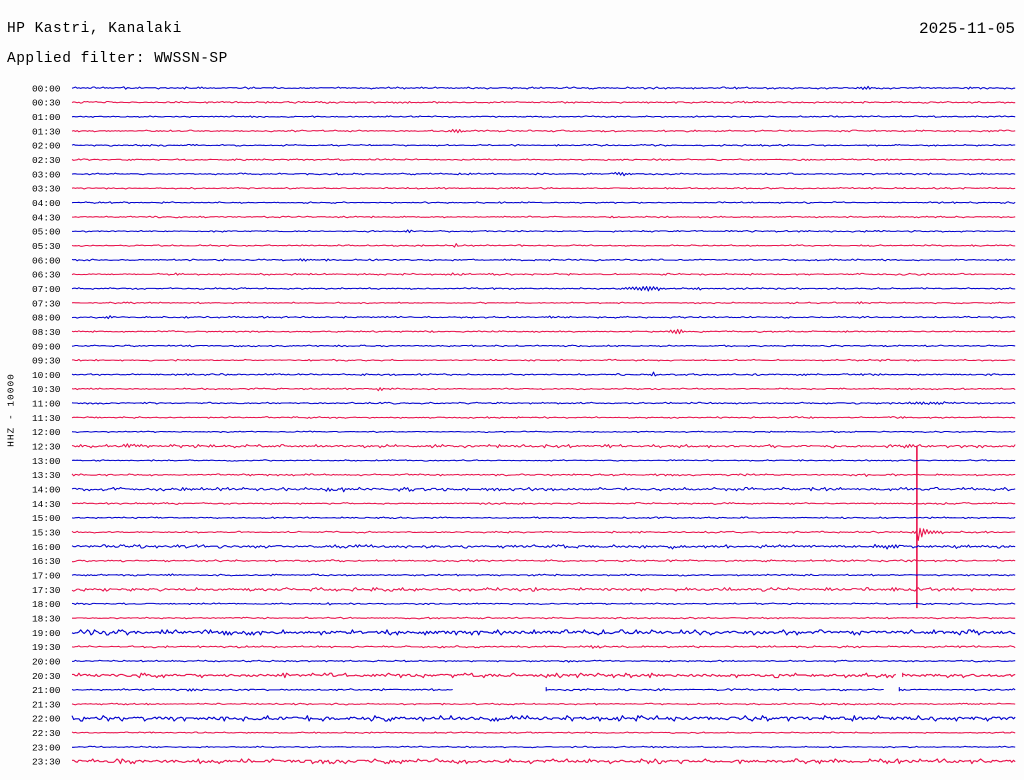  Describe the element at coordinates (46, 590) in the screenshot. I see `row-time-label: 17:30` at that location.